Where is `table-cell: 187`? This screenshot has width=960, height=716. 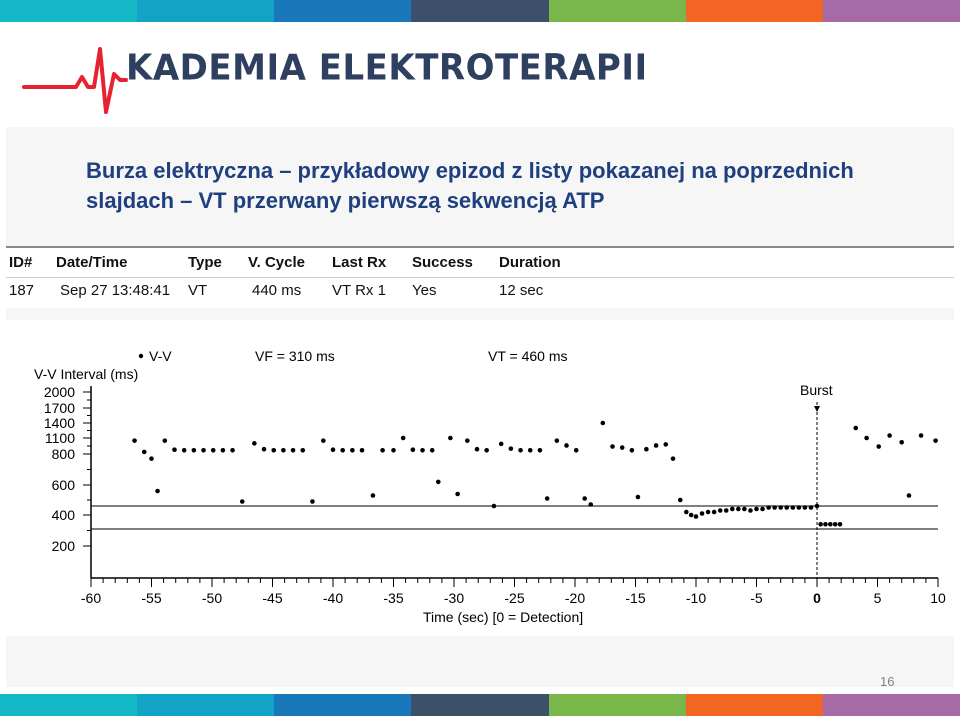 table-cell: 187 is located at coordinates (22, 290).